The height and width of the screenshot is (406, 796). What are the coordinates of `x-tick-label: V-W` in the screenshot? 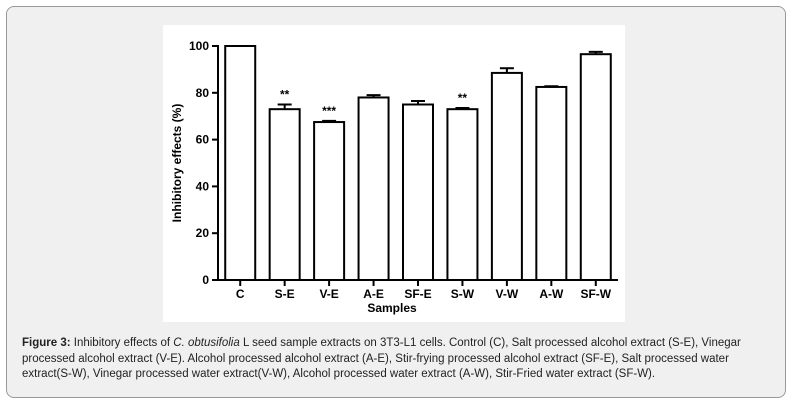 It's located at (507, 294).